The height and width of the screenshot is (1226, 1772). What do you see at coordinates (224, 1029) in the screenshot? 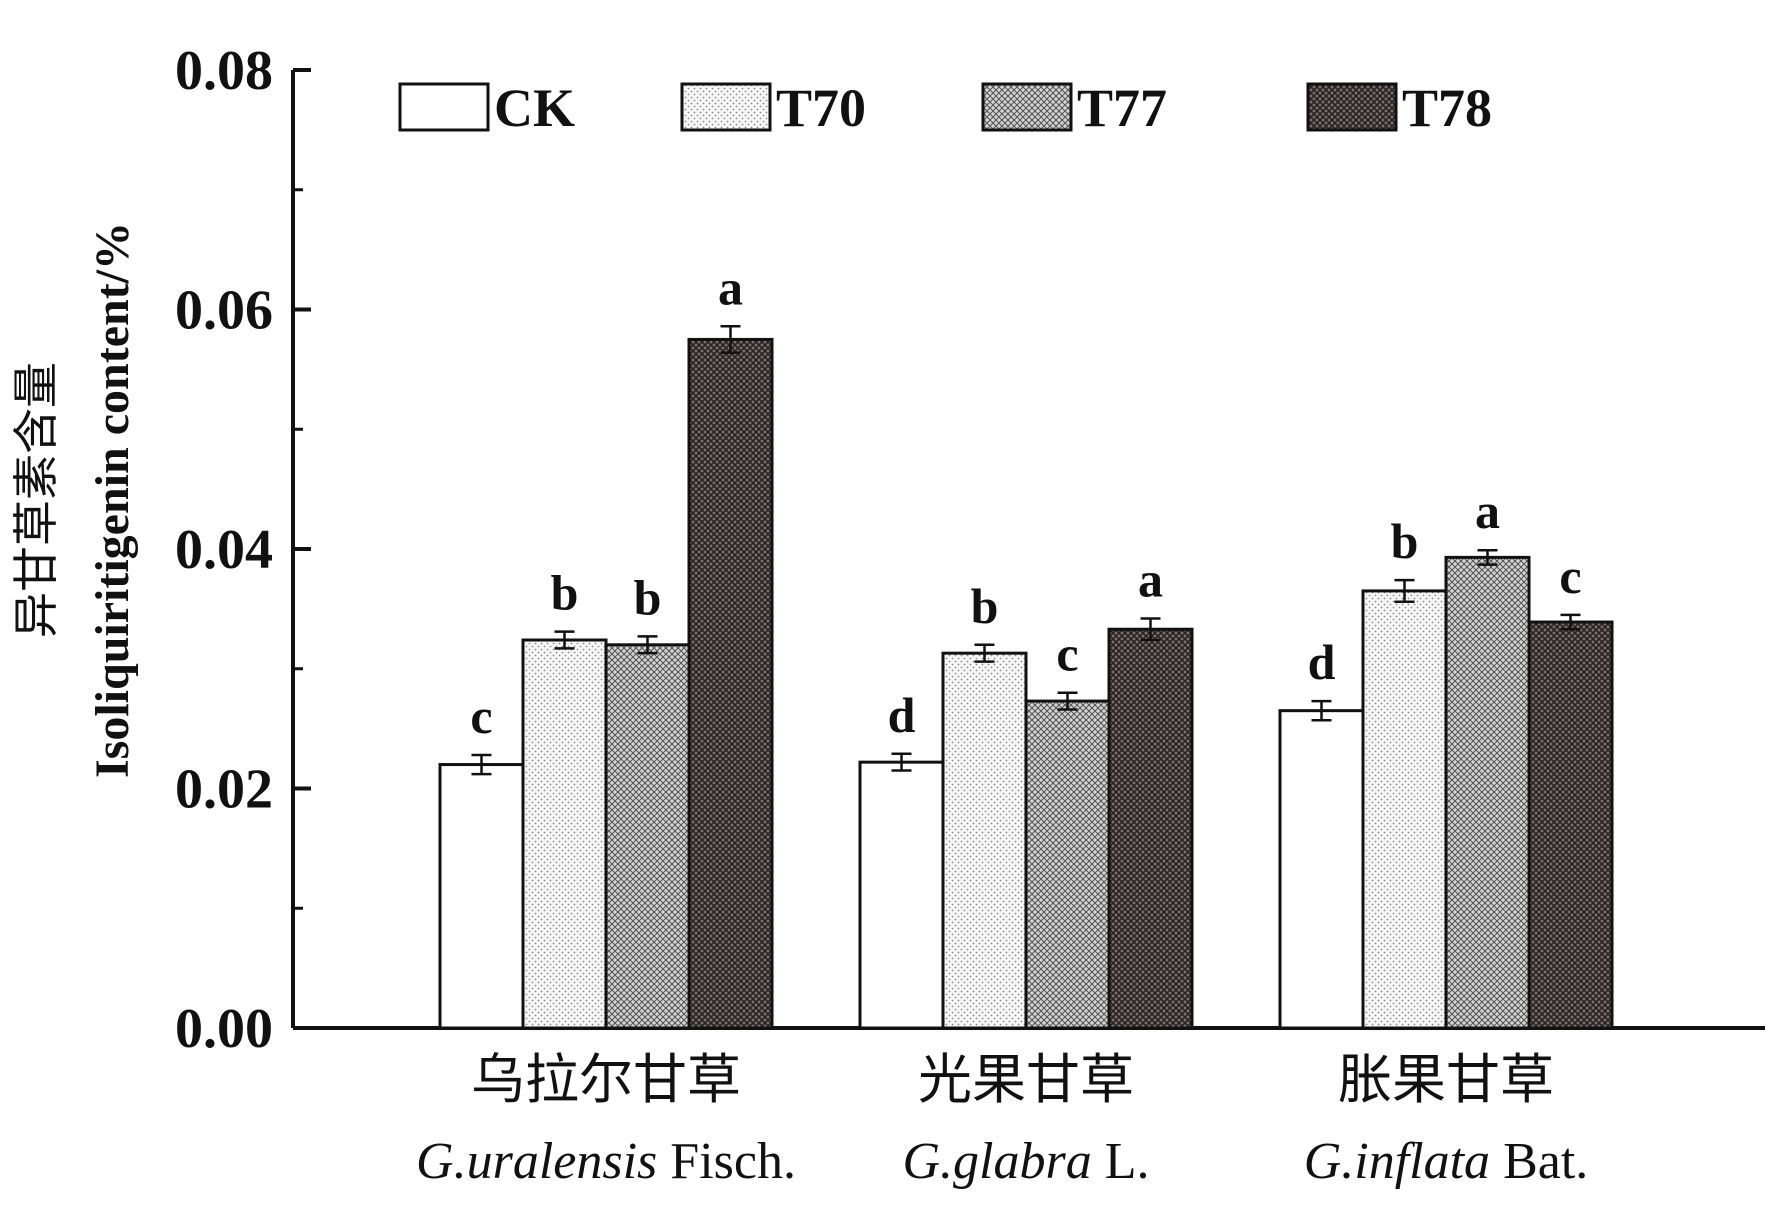
I see `y-tick-label: 0.00` at bounding box center [224, 1029].